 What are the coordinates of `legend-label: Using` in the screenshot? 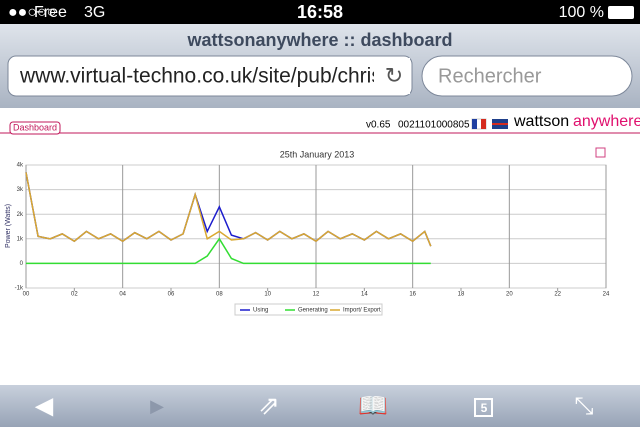 It's located at (260, 311).